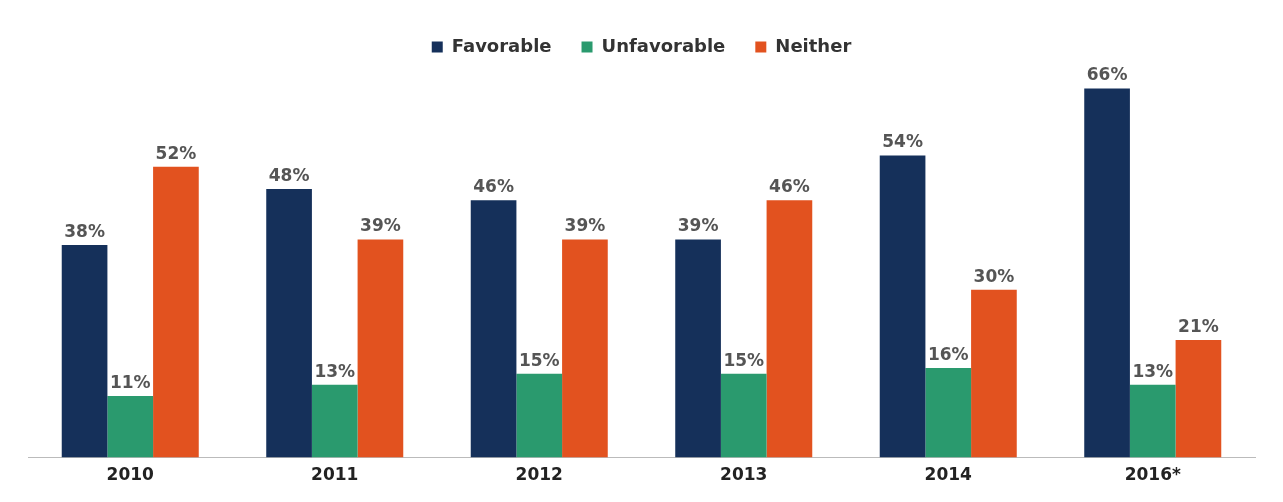 The image size is (1283, 502). I want to click on data-label: 48%, so click(289, 175).